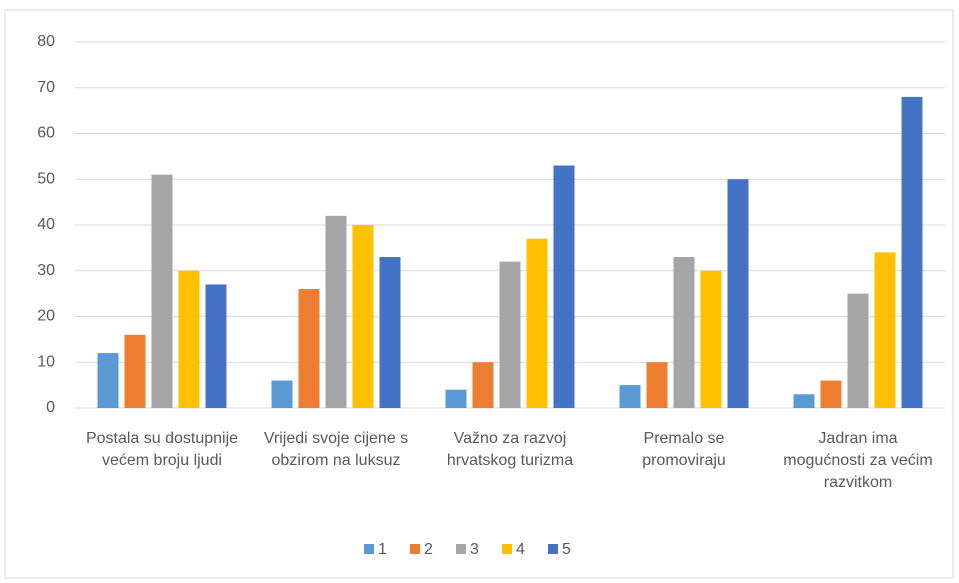  I want to click on y-tick-label: 70, so click(46, 87).